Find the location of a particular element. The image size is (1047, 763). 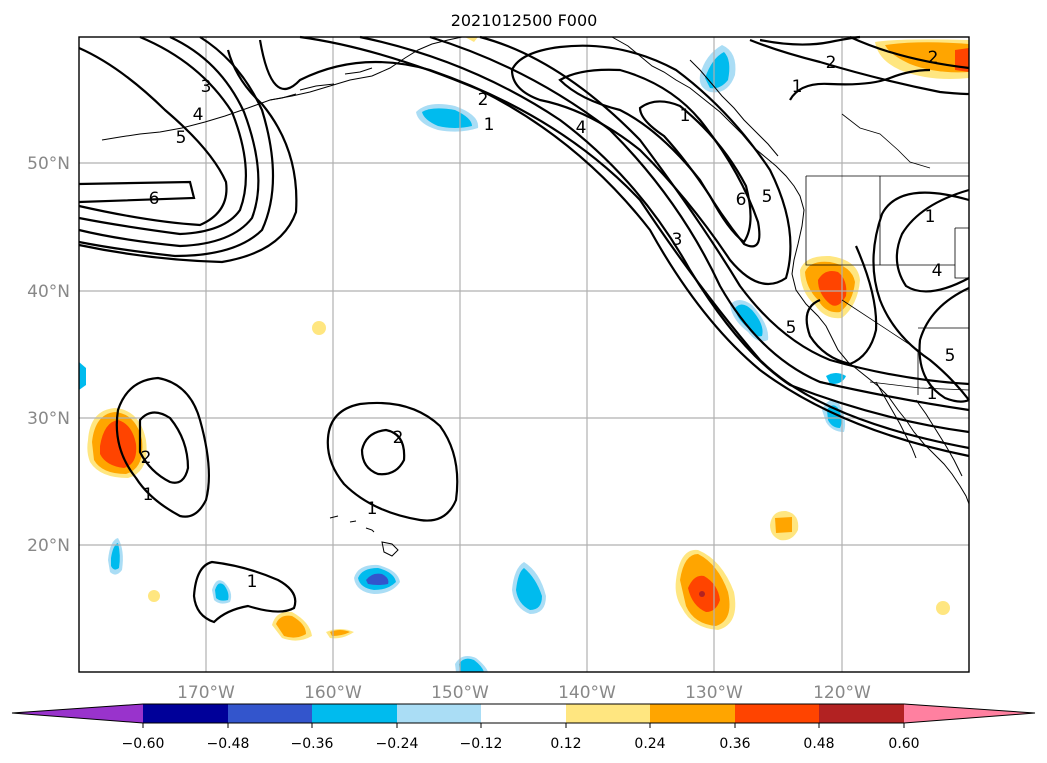

fill-dark-red is located at coordinates (702, 594).